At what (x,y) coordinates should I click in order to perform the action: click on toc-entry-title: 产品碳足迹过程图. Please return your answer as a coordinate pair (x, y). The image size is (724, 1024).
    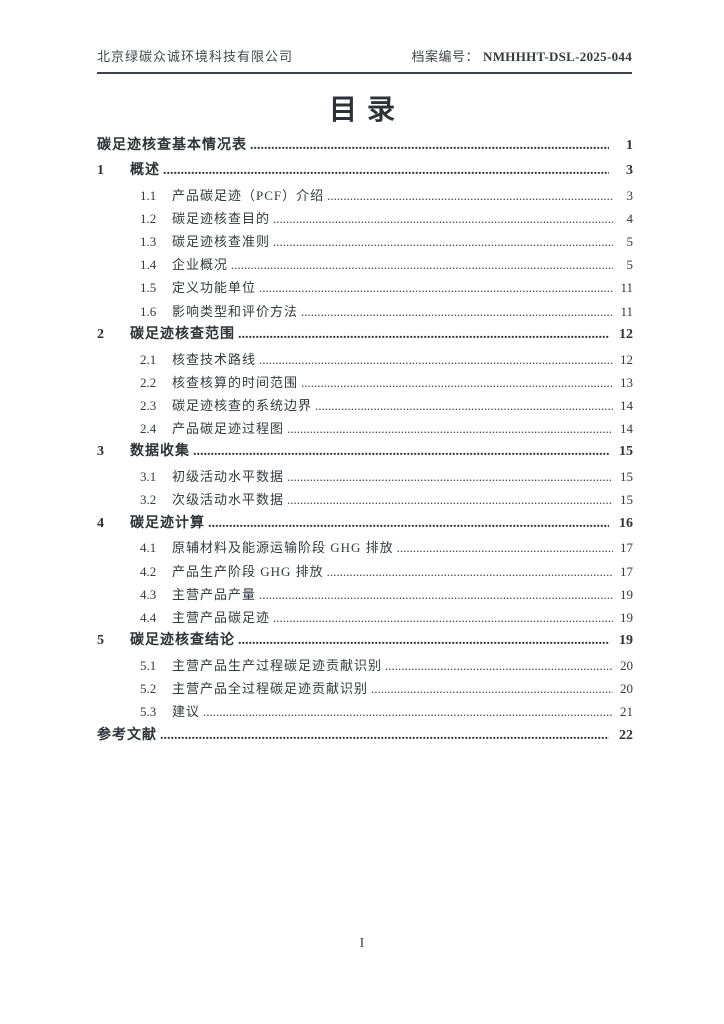
    Looking at the image, I should click on (228, 429).